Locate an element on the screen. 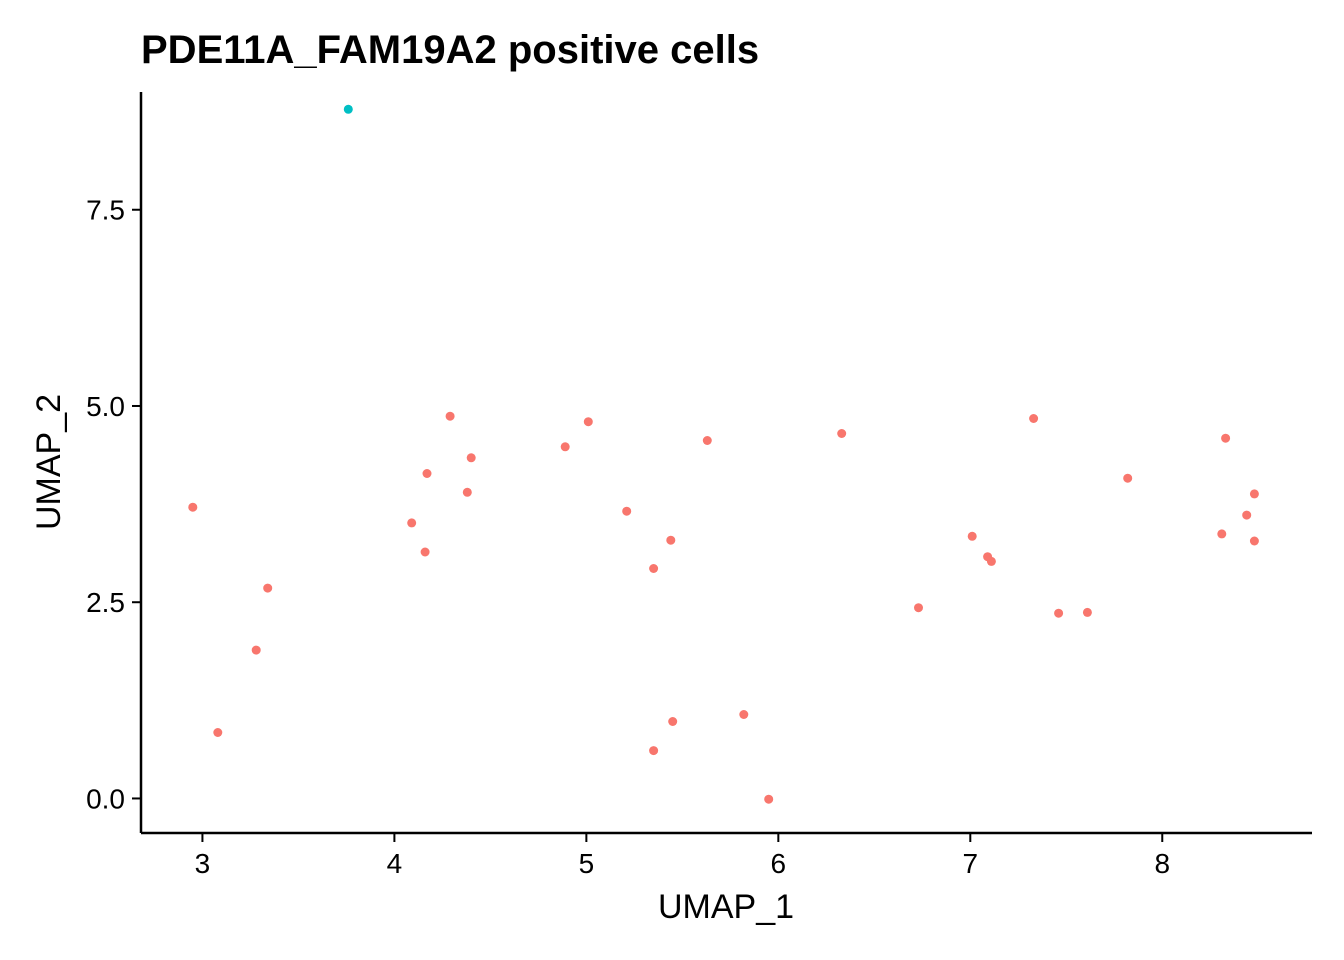  x-tick-label: 6 is located at coordinates (779, 863).